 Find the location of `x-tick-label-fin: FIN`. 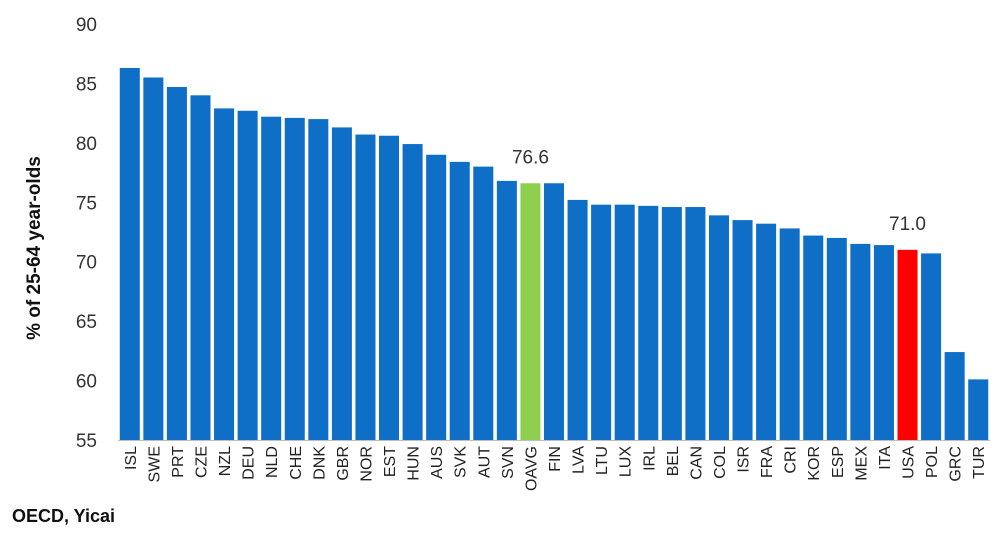

x-tick-label-fin: FIN is located at coordinates (555, 459).